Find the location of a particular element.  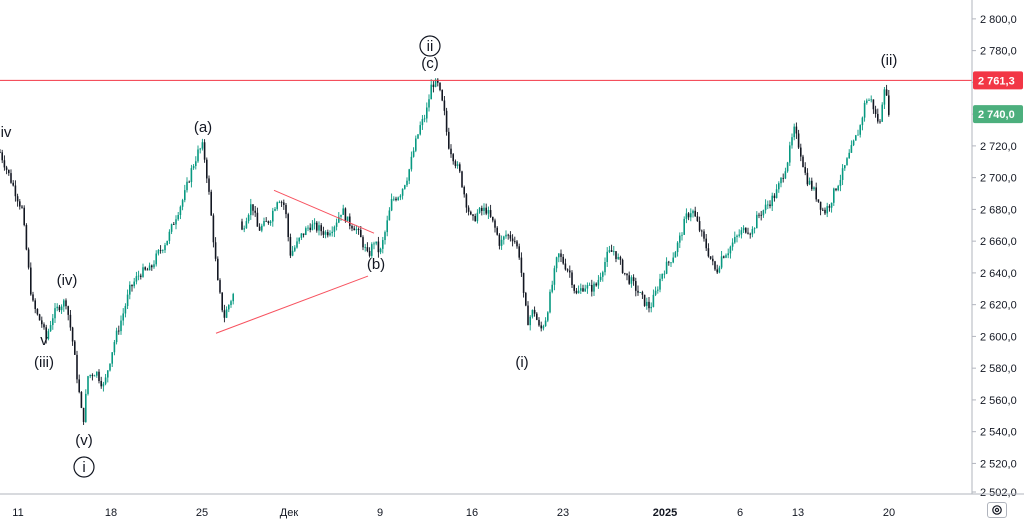

wave-label: (v) is located at coordinates (84, 440).